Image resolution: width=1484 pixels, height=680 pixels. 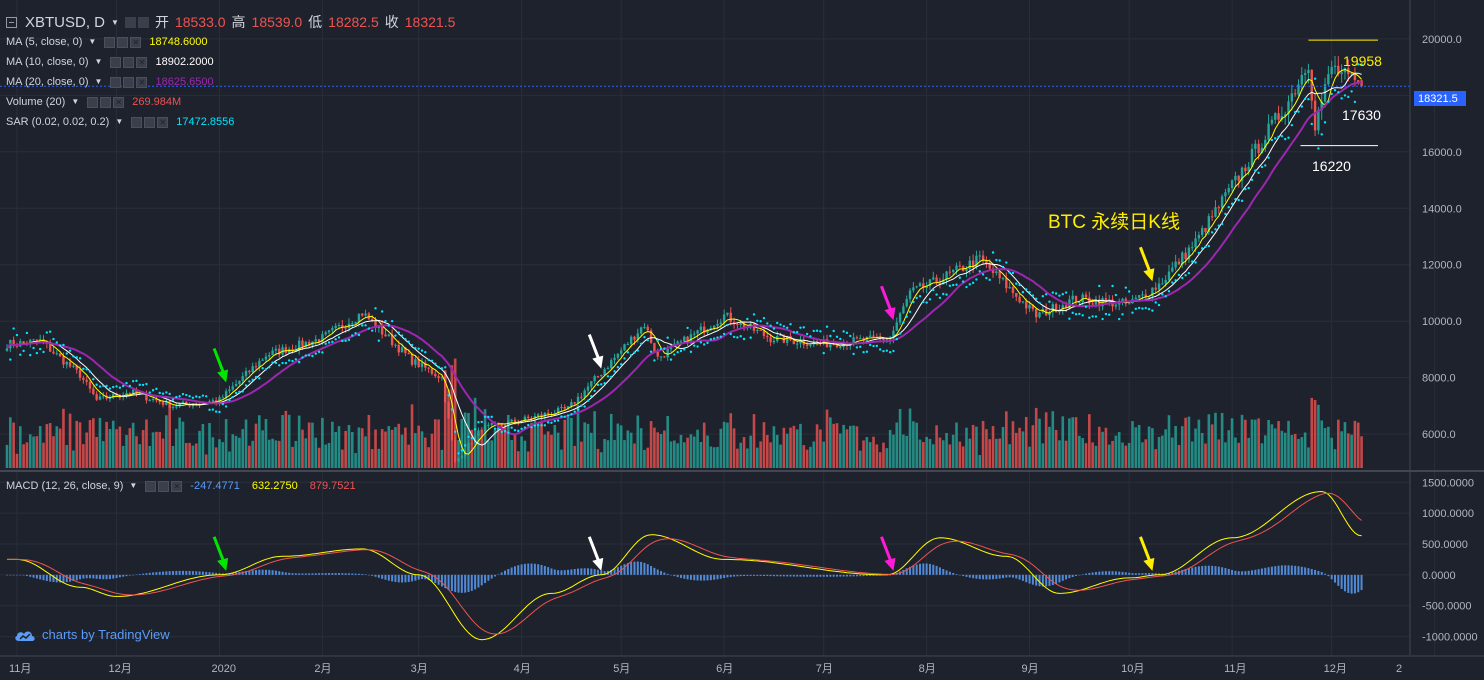 I want to click on indicator-name: Volume (20), so click(x=36, y=102).